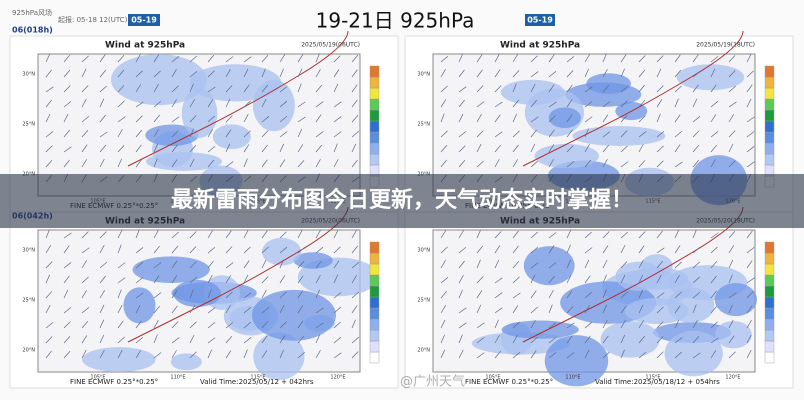 Image resolution: width=804 pixels, height=400 pixels. What do you see at coordinates (330, 45) in the screenshot?
I see `panel-time: 2025/05/19(06UTC)` at bounding box center [330, 45].